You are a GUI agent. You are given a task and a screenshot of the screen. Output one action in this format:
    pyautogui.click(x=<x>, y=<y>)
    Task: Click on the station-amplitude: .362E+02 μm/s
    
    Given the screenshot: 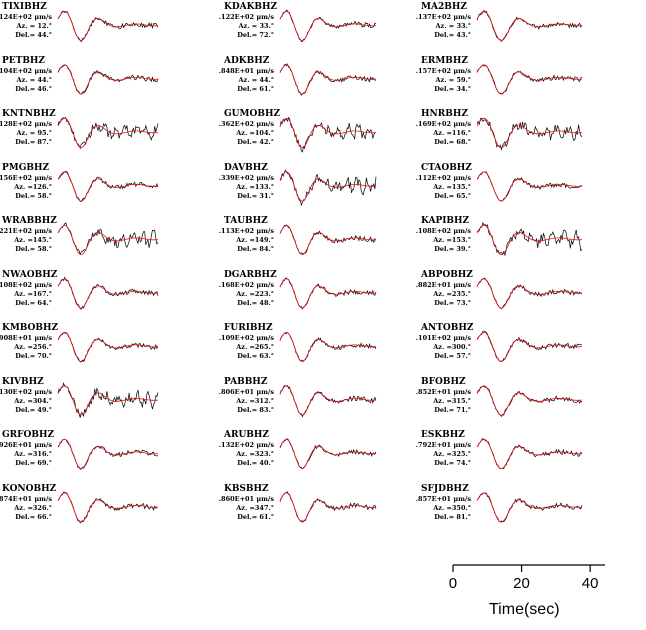 What is the action you would take?
    pyautogui.click(x=246, y=124)
    